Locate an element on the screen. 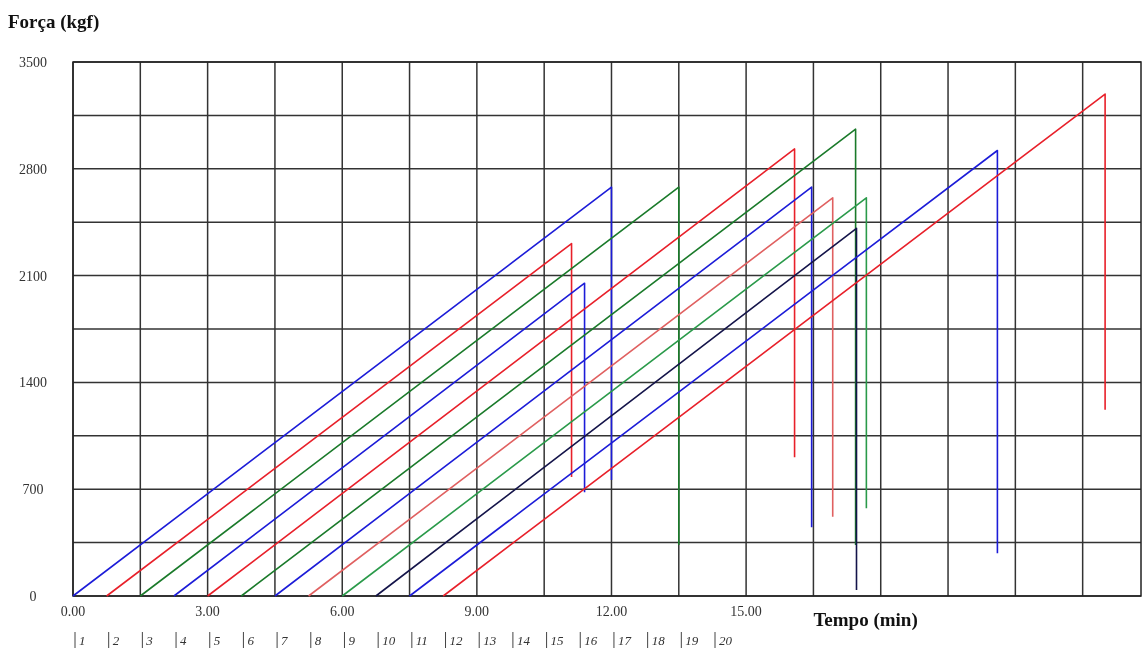 This screenshot has width=1142, height=654. x2-tick-label: 2 is located at coordinates (116, 640).